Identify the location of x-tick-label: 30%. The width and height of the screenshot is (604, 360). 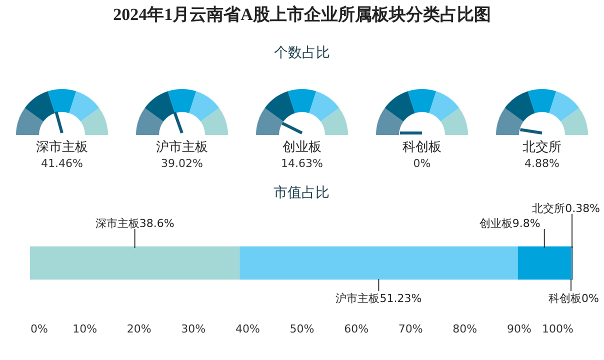
(193, 329).